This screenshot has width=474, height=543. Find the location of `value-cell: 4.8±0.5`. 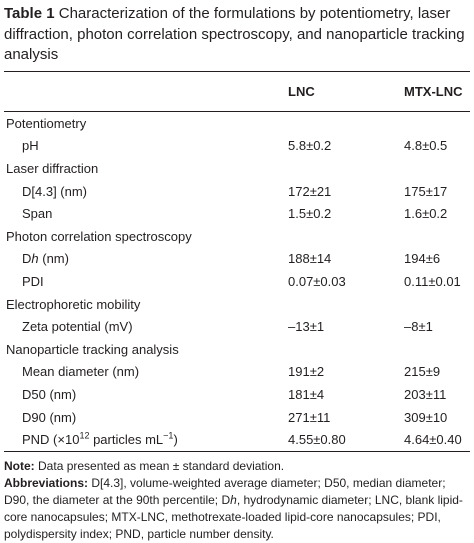

value-cell: 4.8±0.5 is located at coordinates (426, 146).